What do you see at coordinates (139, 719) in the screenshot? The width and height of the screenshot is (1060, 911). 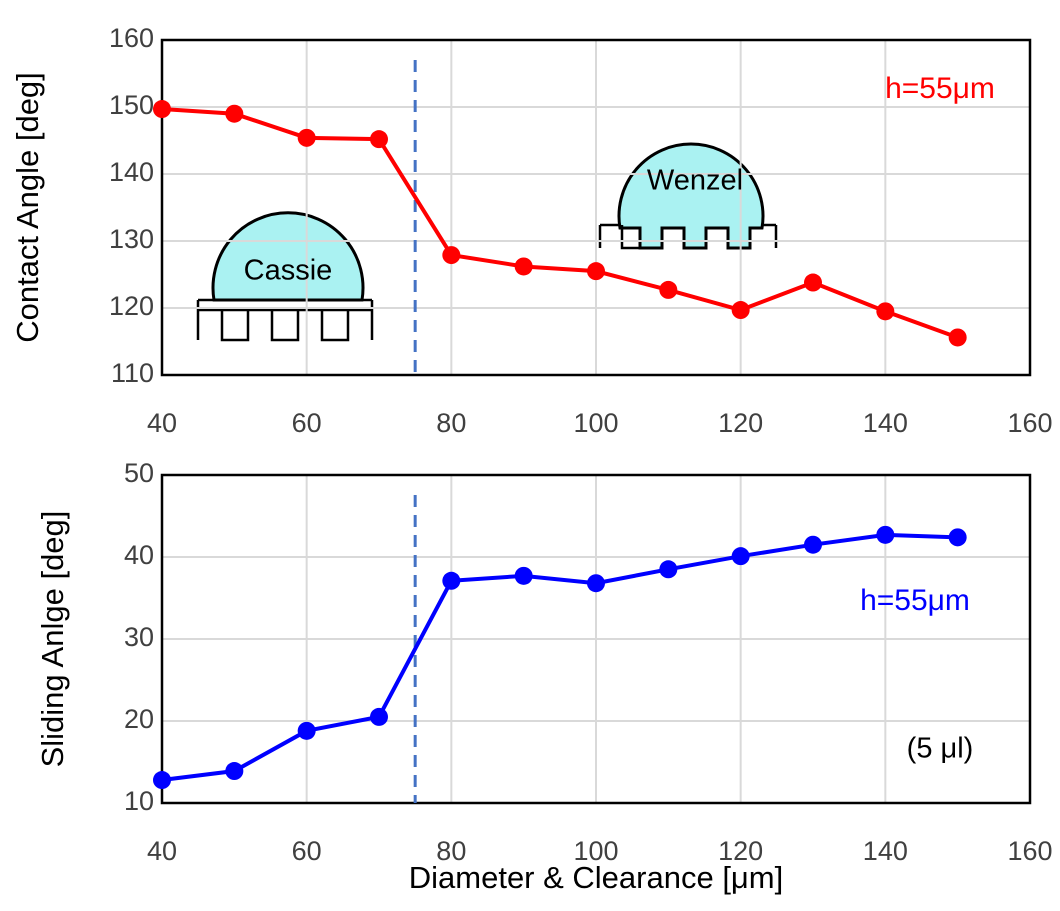 I see `y-tick-label: 20` at bounding box center [139, 719].